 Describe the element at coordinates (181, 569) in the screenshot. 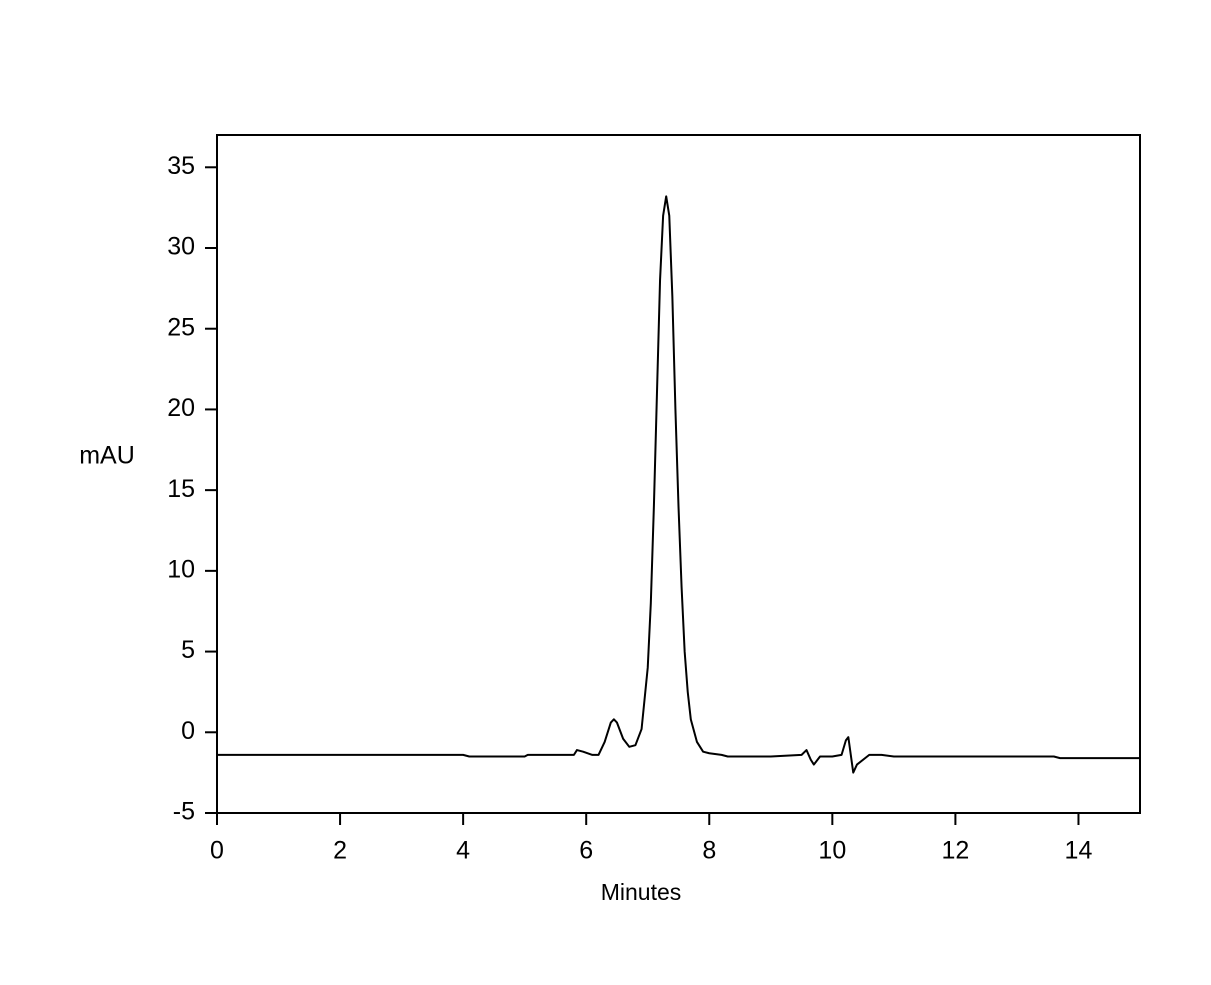

I see `y-tick-label: 10` at that location.